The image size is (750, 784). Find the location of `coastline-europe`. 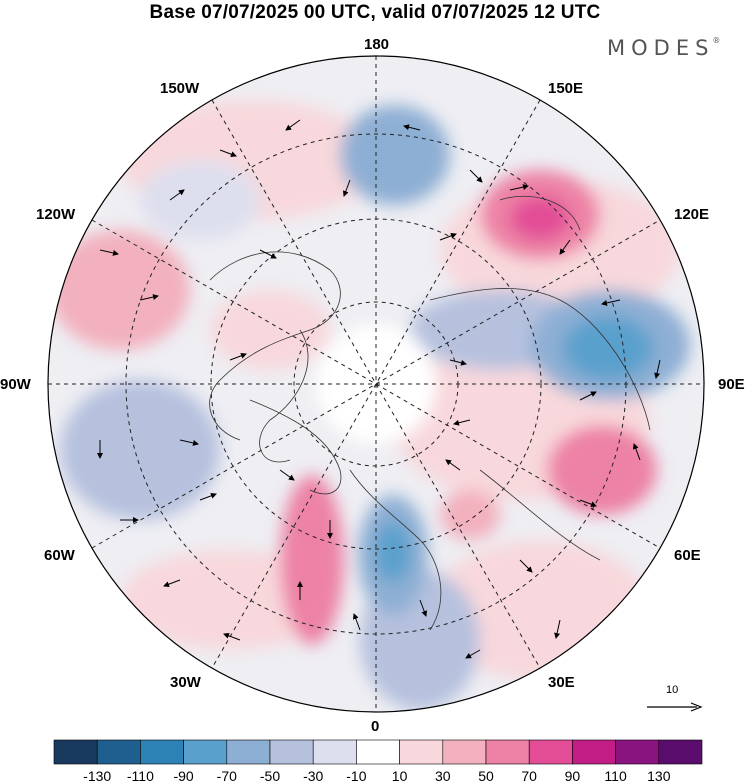

coastline-europe is located at coordinates (395, 550).